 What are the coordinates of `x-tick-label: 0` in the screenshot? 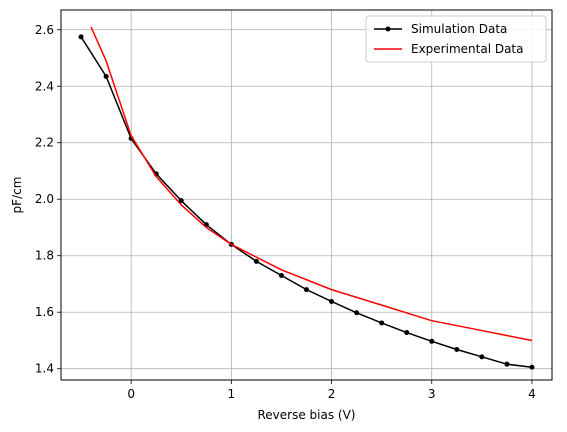 It's located at (131, 394).